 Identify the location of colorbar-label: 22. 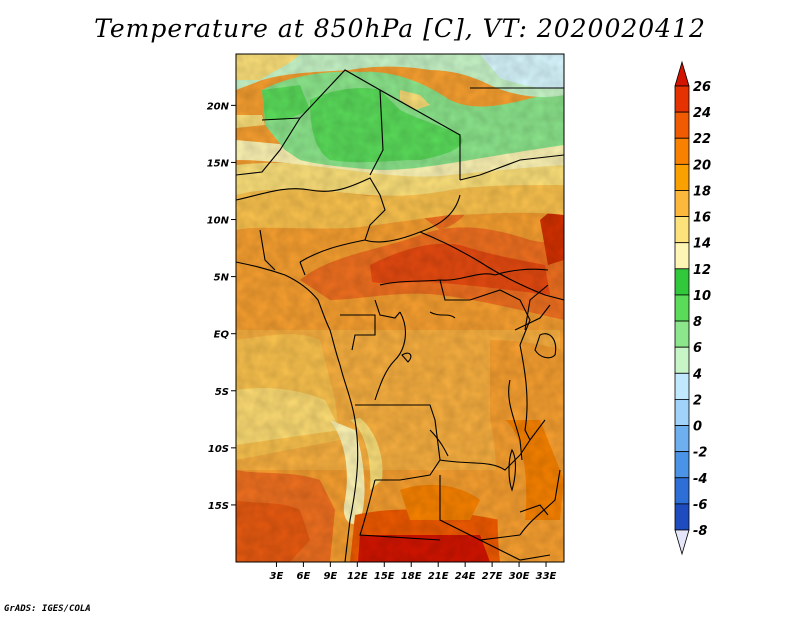
(702, 139).